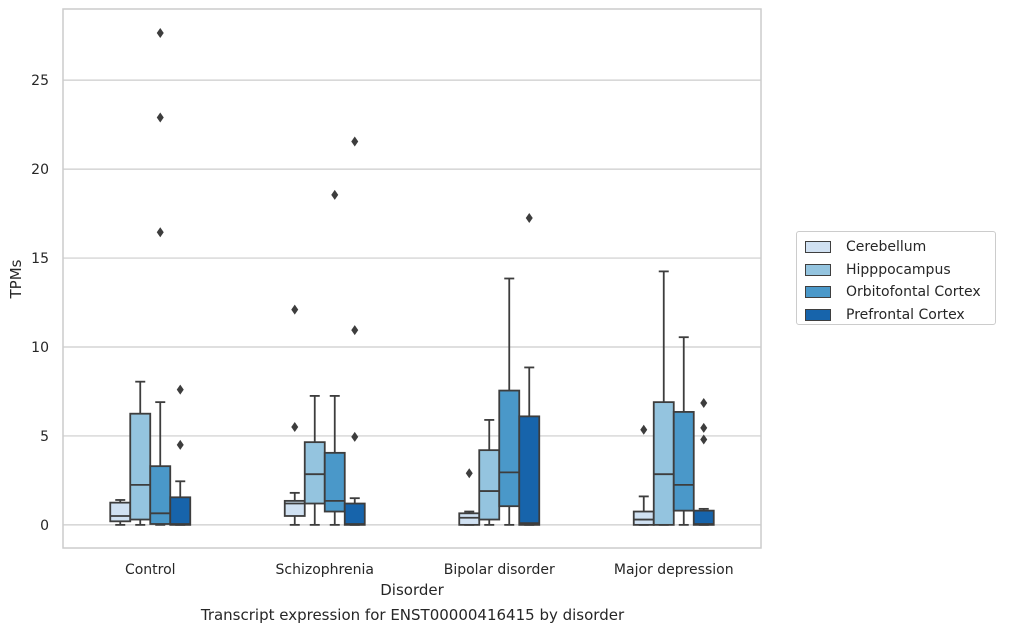  I want to click on y-tick-label: 5, so click(44, 437).